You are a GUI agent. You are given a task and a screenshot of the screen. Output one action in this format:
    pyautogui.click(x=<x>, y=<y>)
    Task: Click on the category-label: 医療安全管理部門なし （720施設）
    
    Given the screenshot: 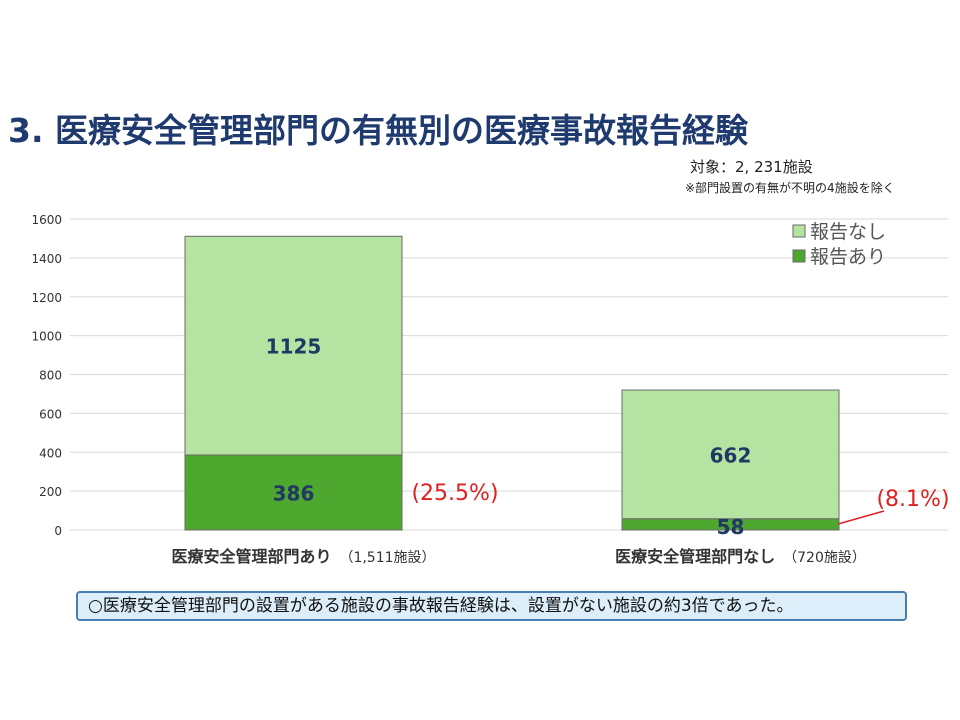 What is the action you would take?
    pyautogui.click(x=740, y=556)
    